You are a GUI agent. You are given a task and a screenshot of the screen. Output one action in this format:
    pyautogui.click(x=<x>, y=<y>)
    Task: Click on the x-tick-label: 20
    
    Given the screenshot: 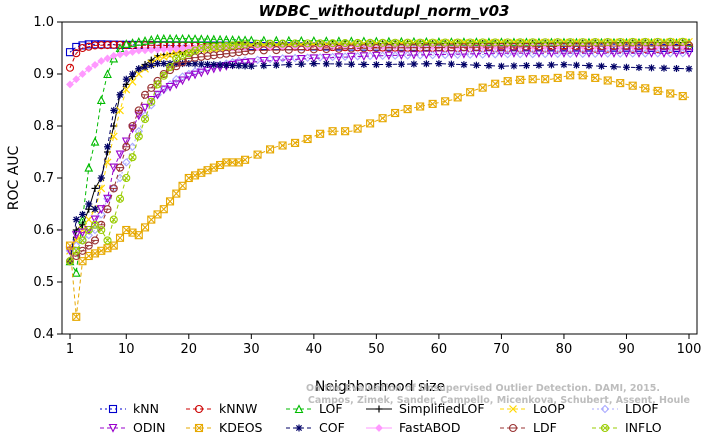 What is the action you would take?
    pyautogui.click(x=189, y=349)
    